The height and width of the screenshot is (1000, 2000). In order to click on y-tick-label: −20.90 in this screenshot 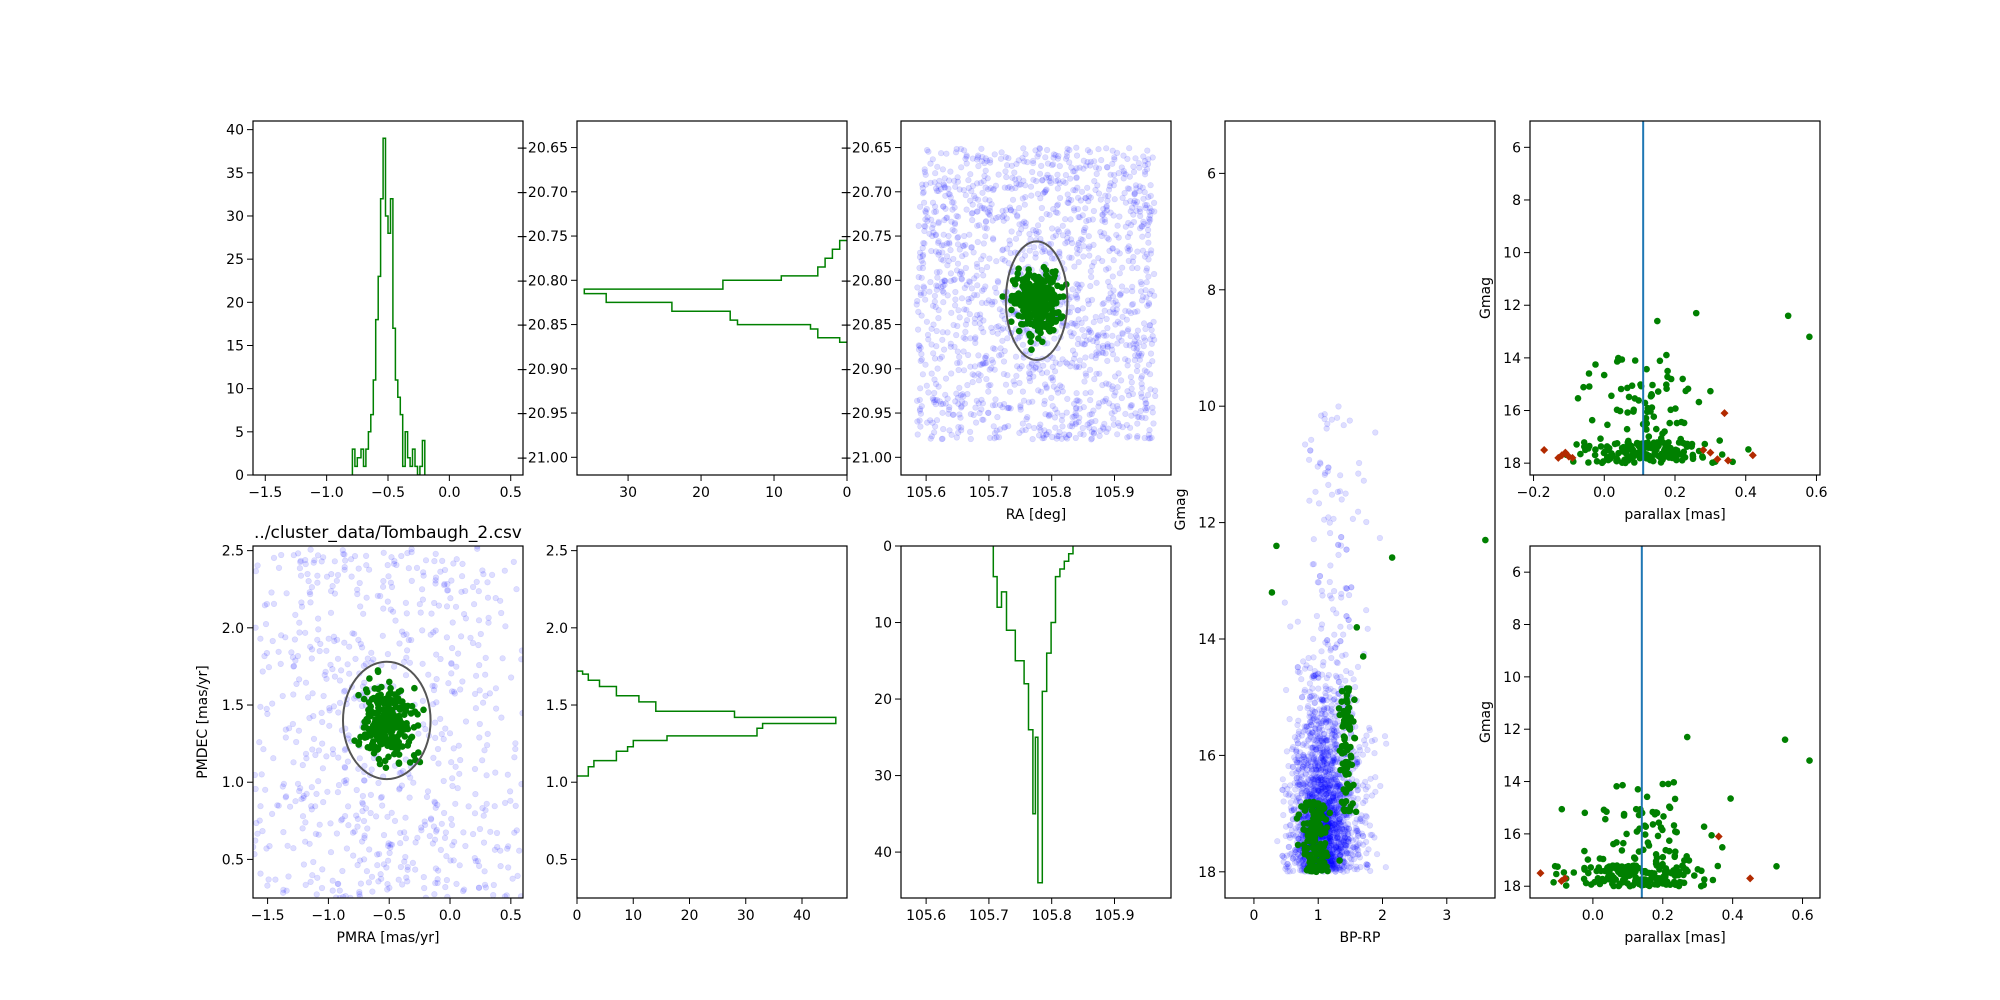, I will do `click(866, 370)`.